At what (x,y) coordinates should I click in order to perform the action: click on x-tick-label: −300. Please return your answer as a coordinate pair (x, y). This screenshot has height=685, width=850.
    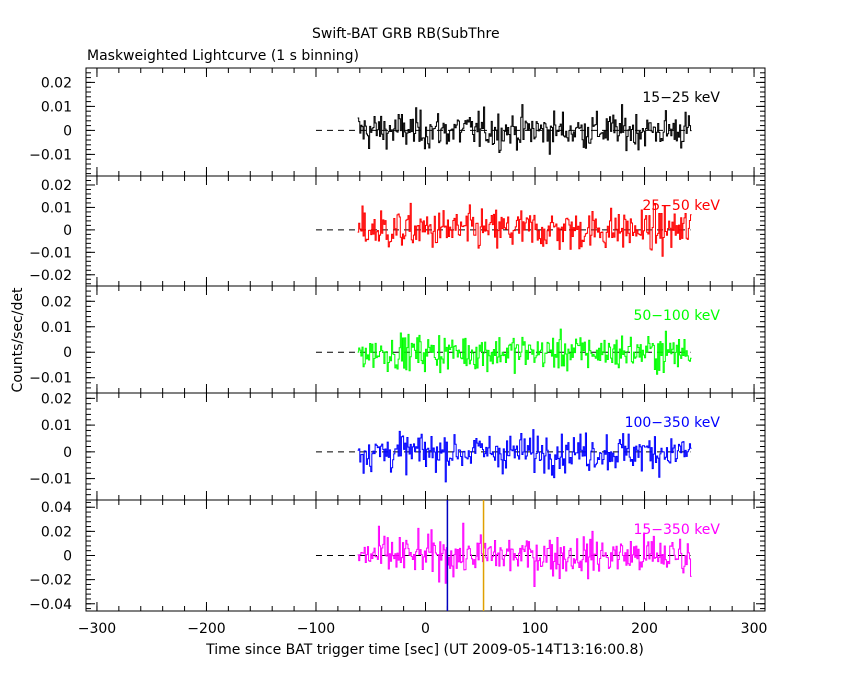
    Looking at the image, I should click on (97, 629).